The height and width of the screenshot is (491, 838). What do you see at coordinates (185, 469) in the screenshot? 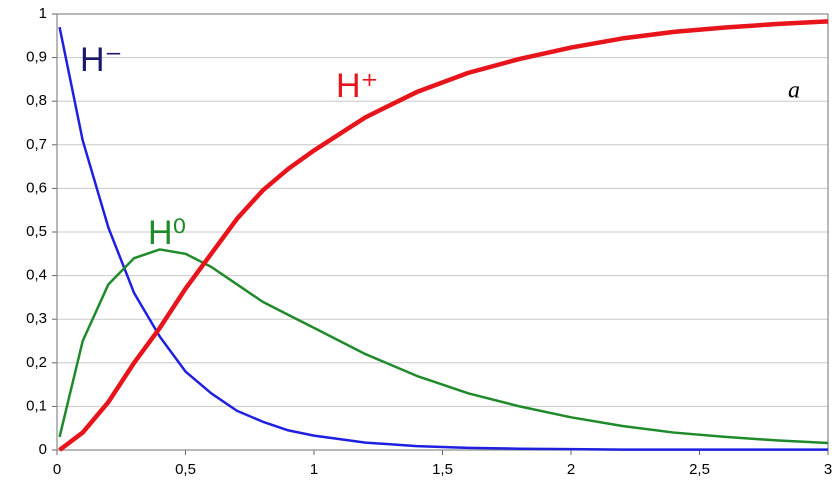
I see `x-tick-label: 0,5` at bounding box center [185, 469].